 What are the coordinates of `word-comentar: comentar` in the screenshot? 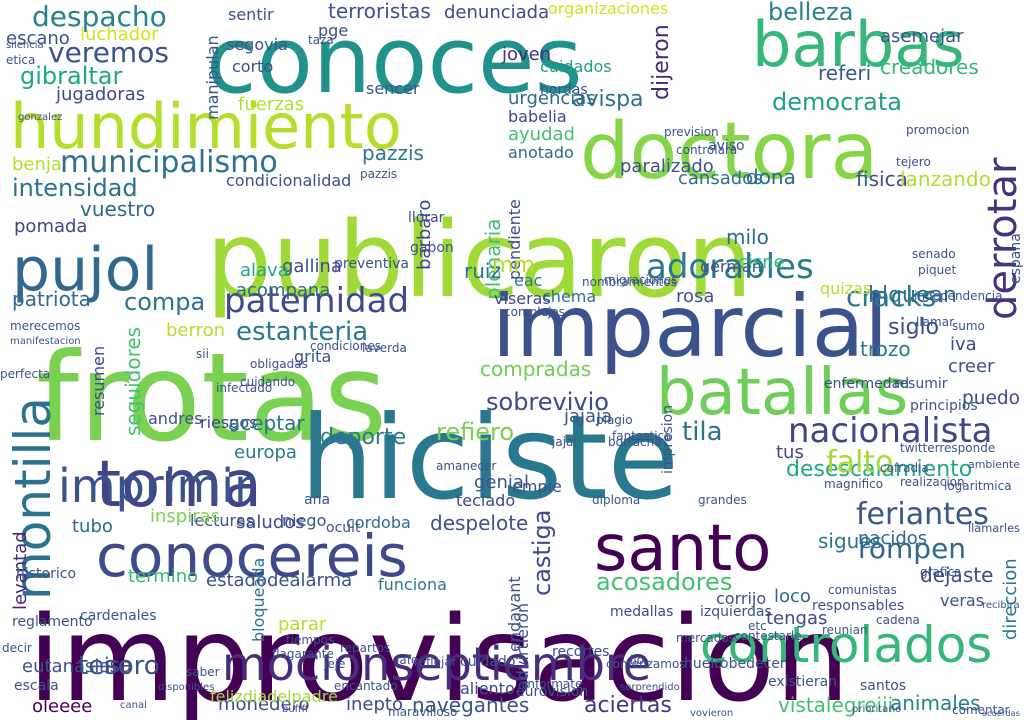 It's located at (981, 710).